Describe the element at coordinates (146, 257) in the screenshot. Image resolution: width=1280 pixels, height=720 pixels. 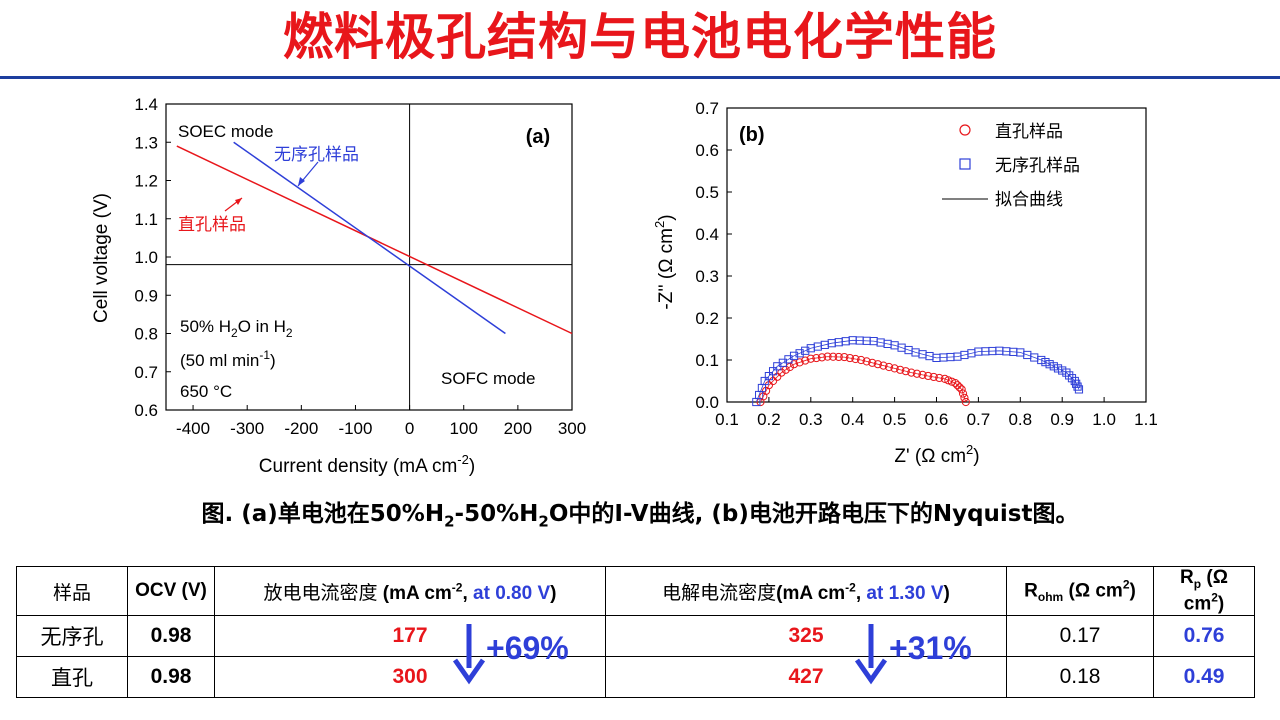
I see `iv-y-tick-label: 1.0` at that location.